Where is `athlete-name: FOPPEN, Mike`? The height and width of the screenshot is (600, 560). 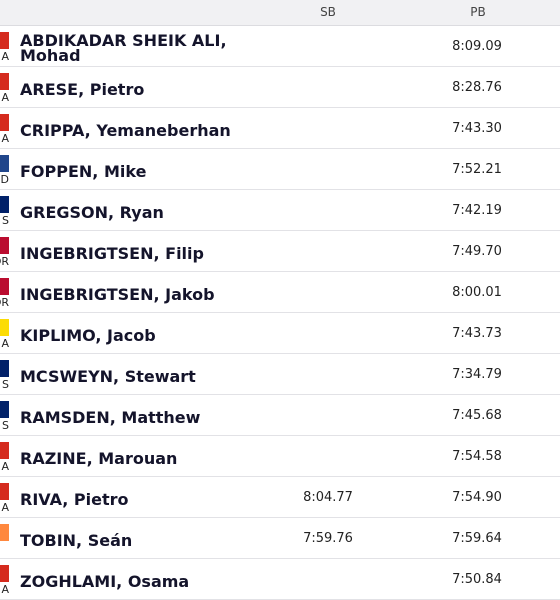
athlete-name: FOPPEN, Mike is located at coordinates (83, 171).